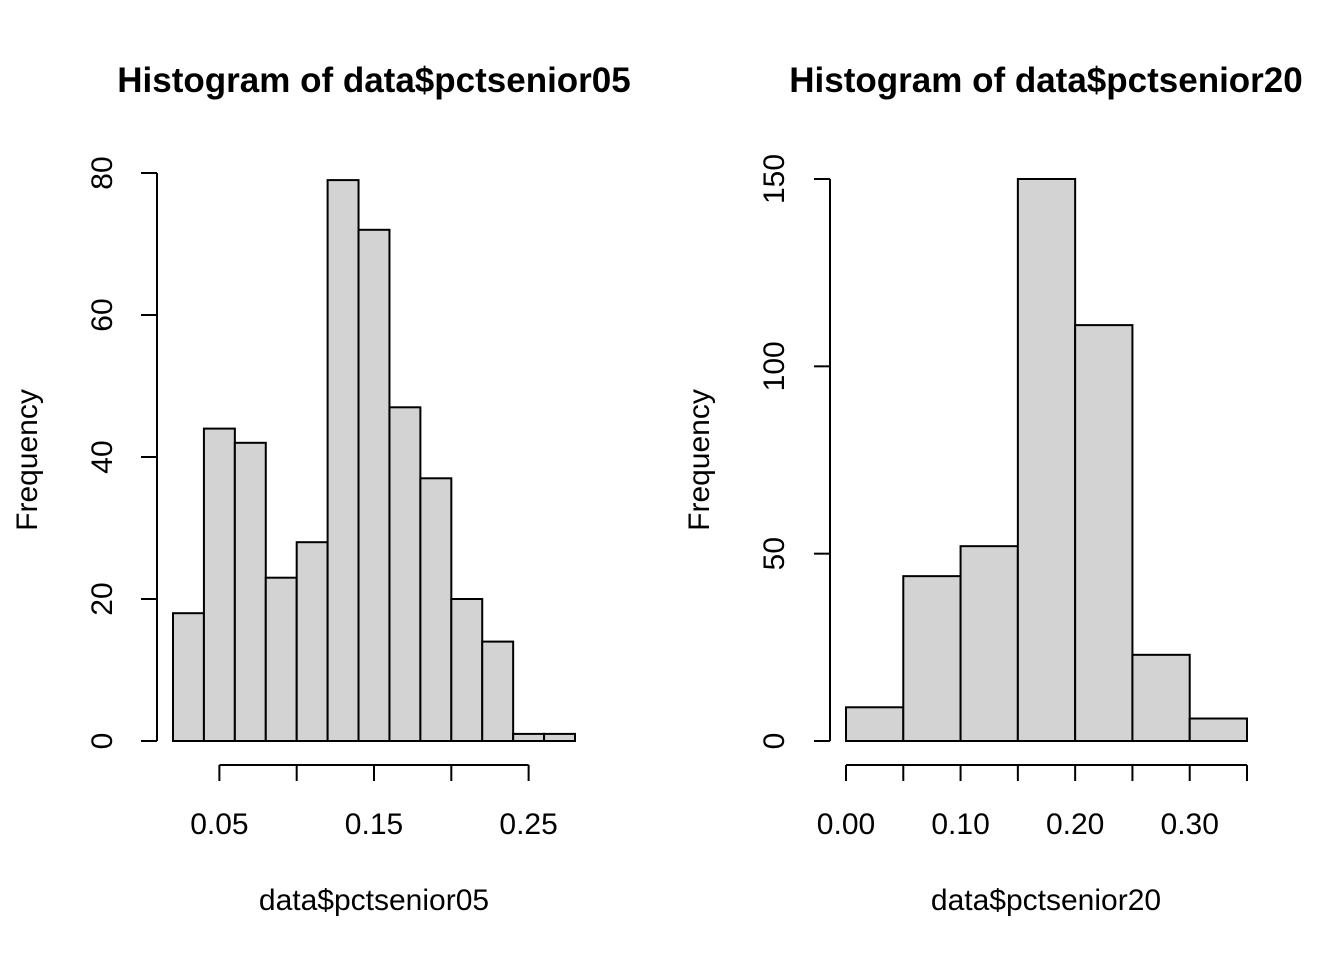 This screenshot has height=965, width=1344. I want to click on x-tick-label: 0.05, so click(219, 824).